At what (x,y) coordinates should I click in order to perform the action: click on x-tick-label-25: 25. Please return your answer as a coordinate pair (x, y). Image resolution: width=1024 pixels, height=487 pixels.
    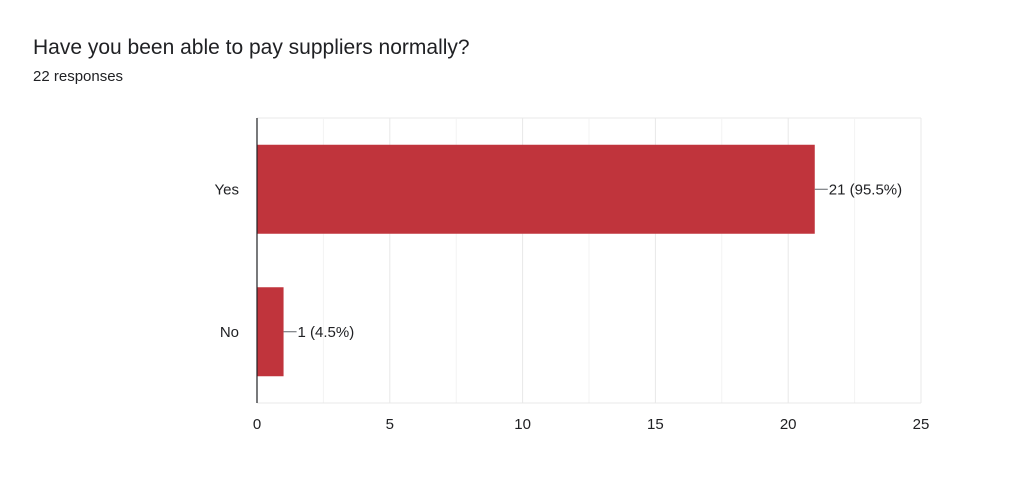
    Looking at the image, I should click on (921, 424).